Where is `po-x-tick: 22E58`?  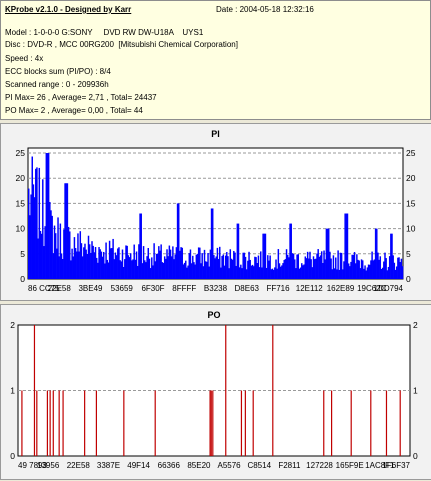
po-x-tick: 22E58 is located at coordinates (79, 465).